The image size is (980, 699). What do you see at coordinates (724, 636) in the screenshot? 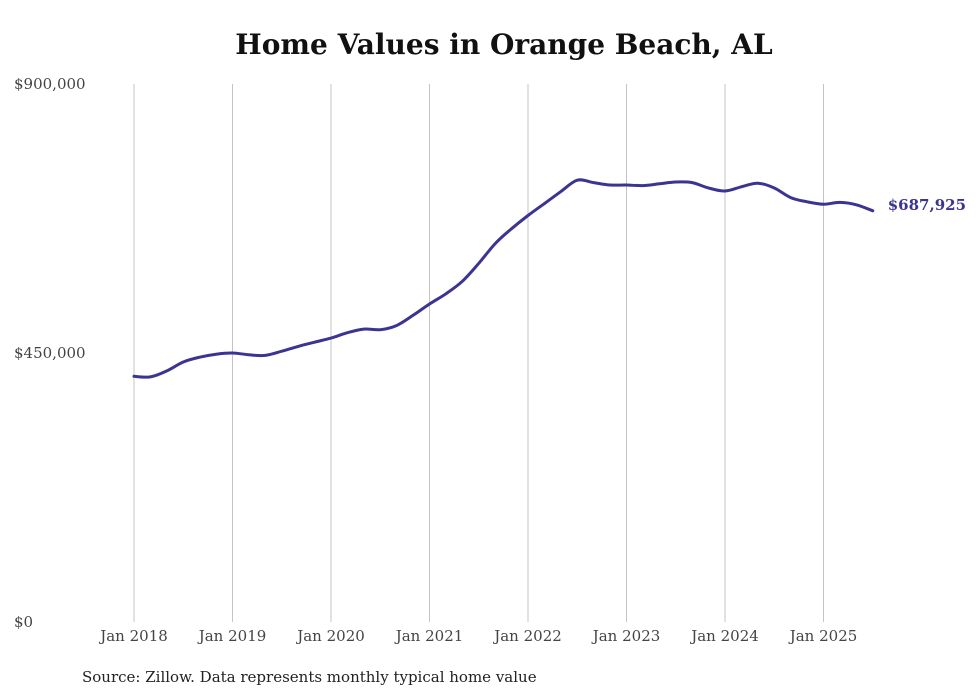
I see `x-tick-label-2024: Jan 2024` at bounding box center [724, 636].